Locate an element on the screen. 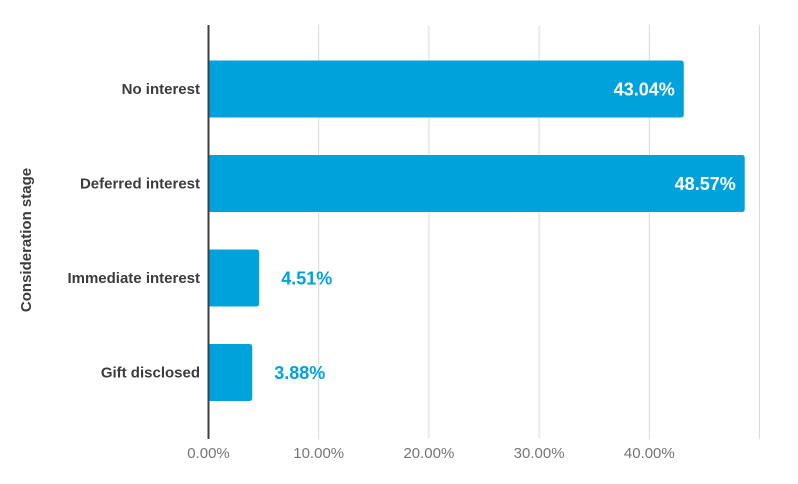 Image resolution: width=798 pixels, height=484 pixels. category-label: Deferred interest is located at coordinates (140, 184).